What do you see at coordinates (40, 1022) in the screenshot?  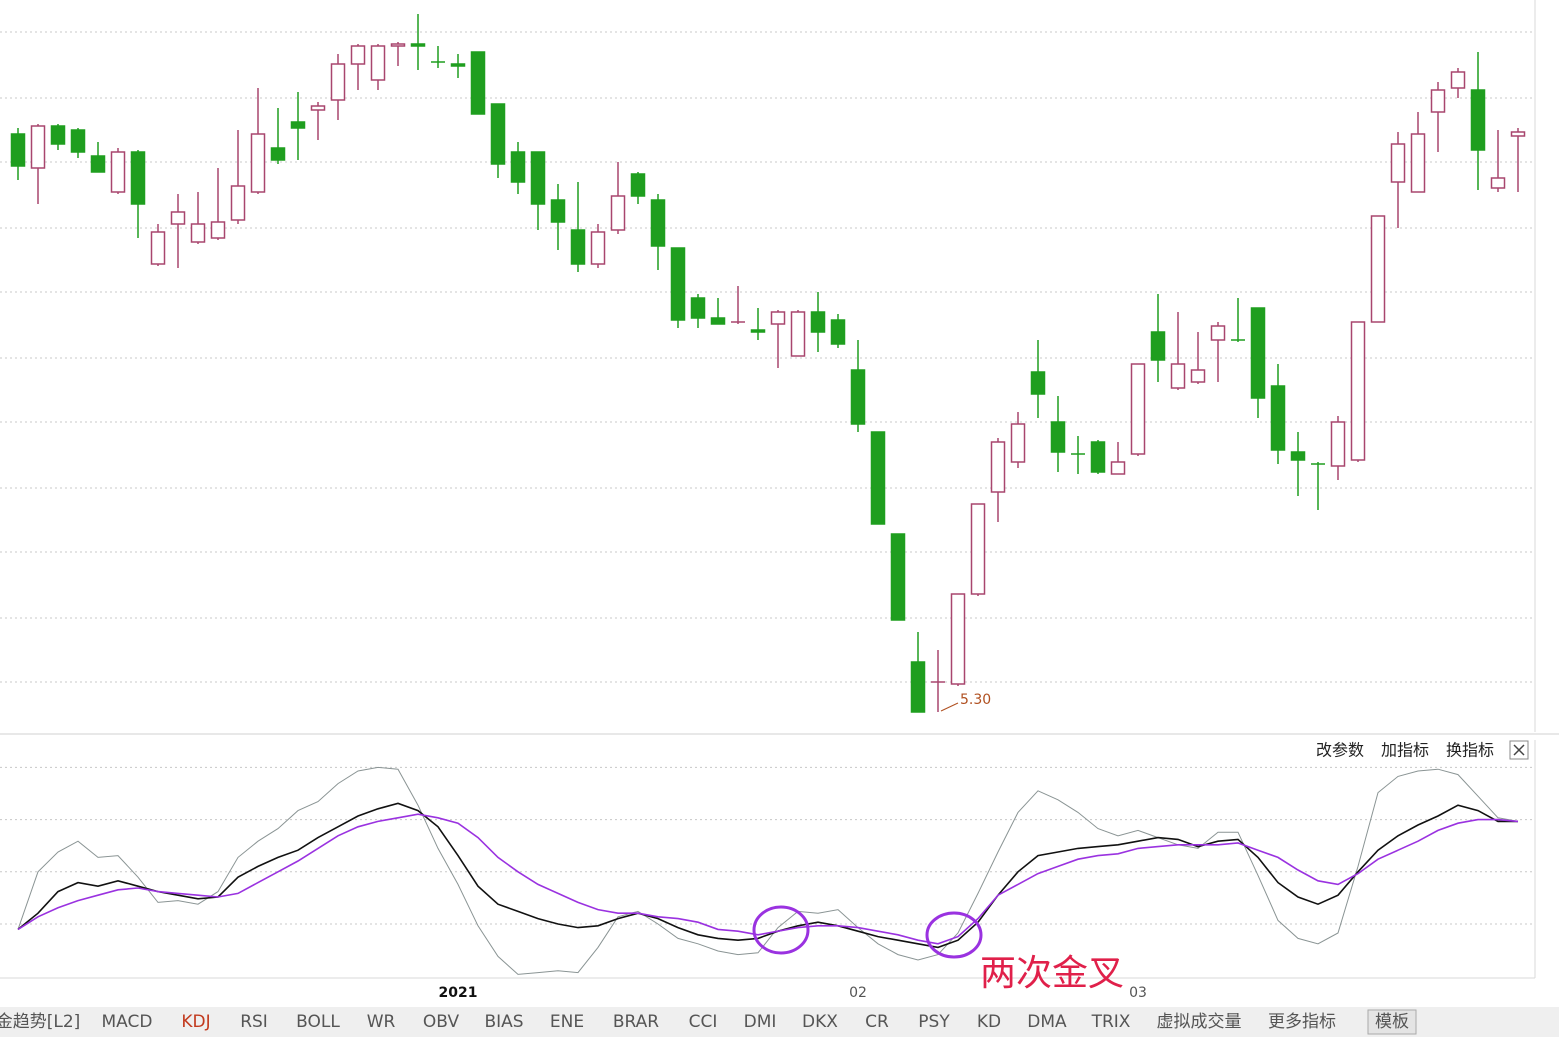 I see `tab: 金趋势[L2]` at bounding box center [40, 1022].